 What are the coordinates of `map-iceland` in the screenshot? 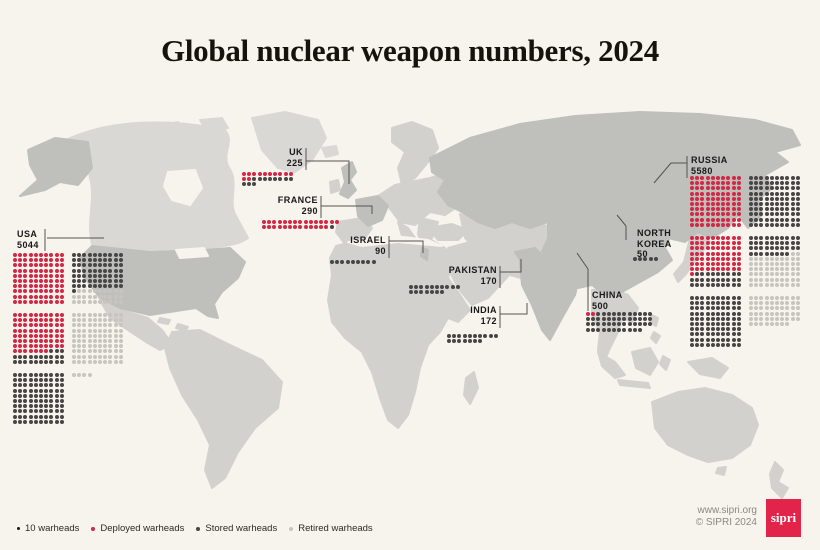 It's located at (330, 151).